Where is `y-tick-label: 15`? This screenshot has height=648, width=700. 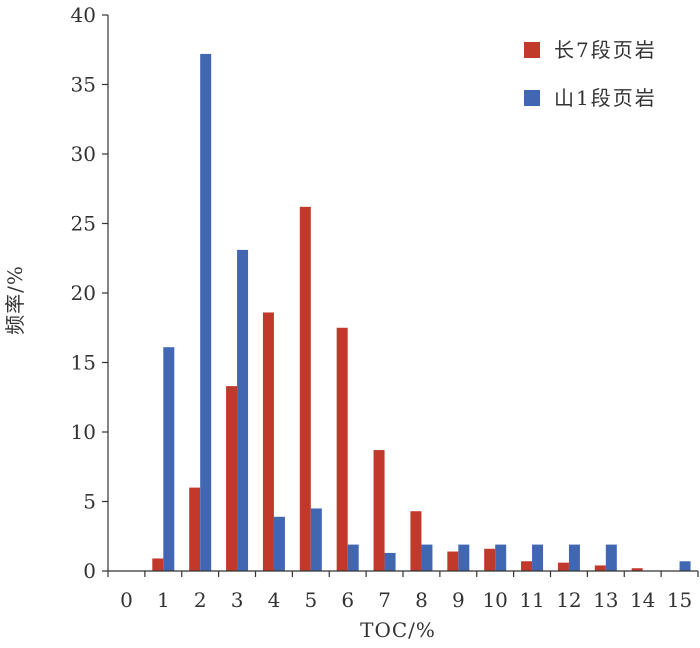 y-tick-label: 15 is located at coordinates (83, 363).